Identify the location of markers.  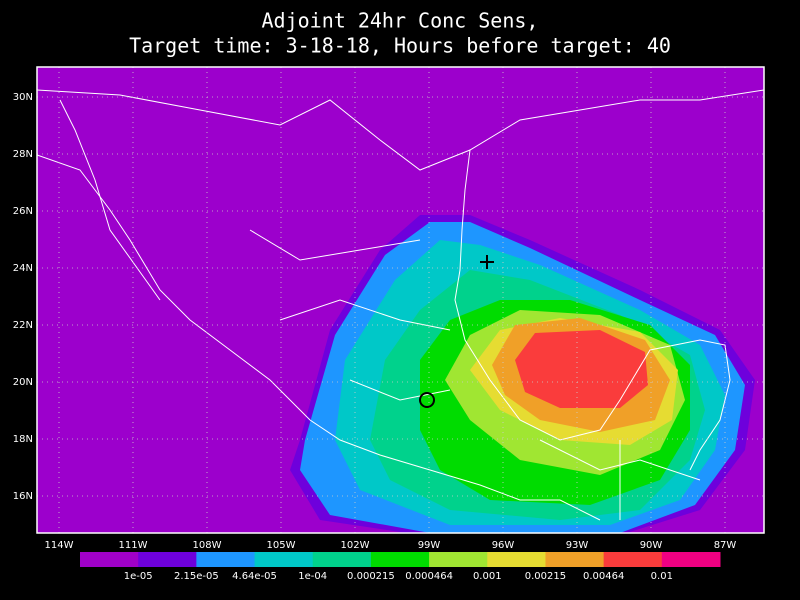
(456, 331).